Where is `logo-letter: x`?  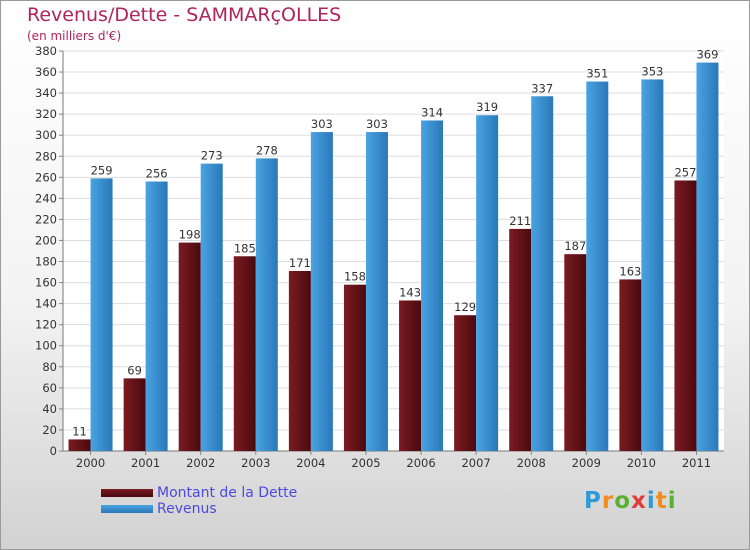
logo-letter: x is located at coordinates (639, 501).